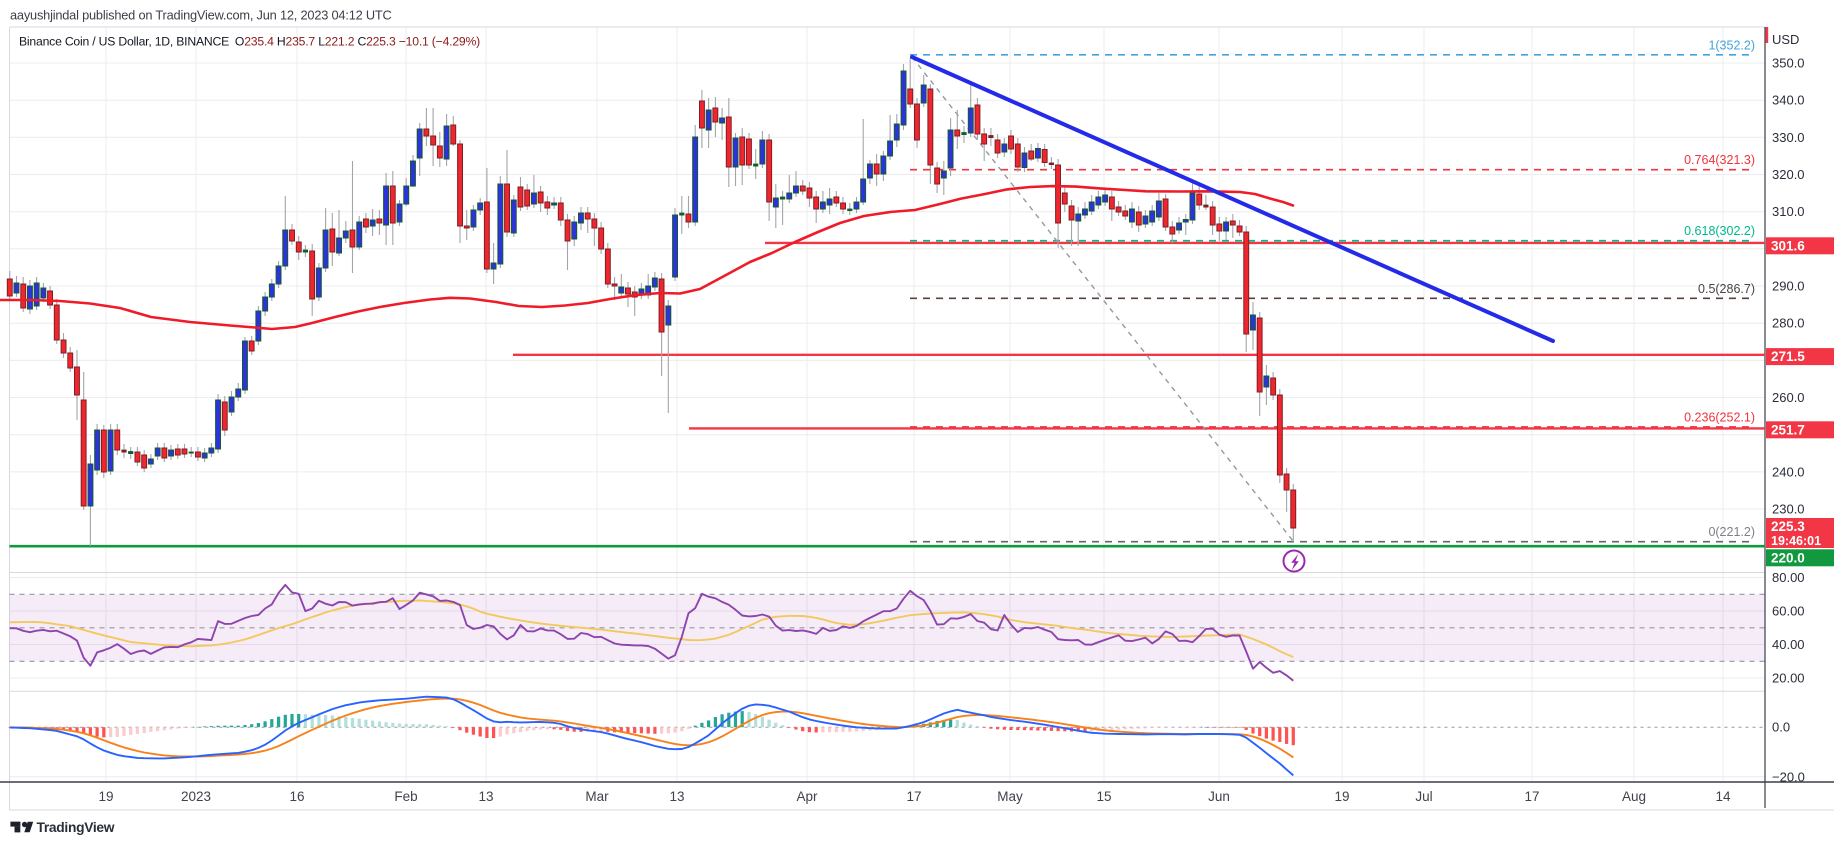 The height and width of the screenshot is (845, 1834). I want to click on svg-text: 0.618(302.2), so click(1719, 231).